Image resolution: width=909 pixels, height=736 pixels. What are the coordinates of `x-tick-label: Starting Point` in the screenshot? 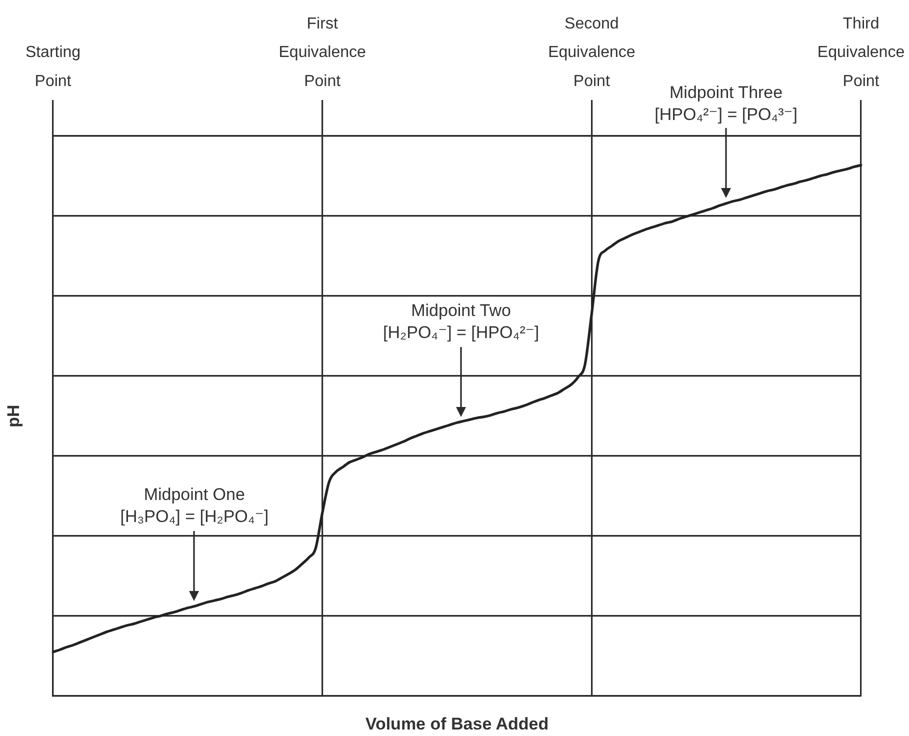 It's located at (53, 67).